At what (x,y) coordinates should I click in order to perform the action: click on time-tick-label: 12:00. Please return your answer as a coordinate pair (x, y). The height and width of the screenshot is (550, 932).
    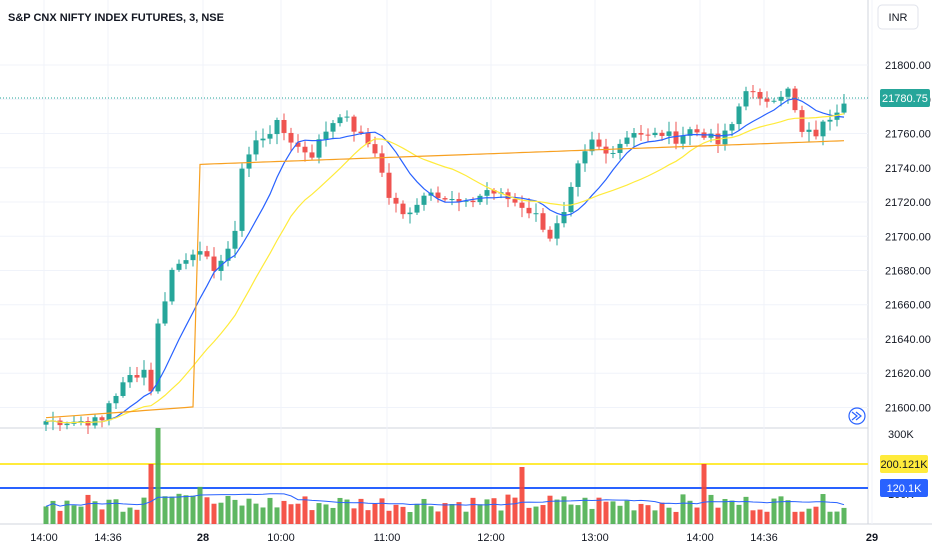
    Looking at the image, I should click on (491, 538).